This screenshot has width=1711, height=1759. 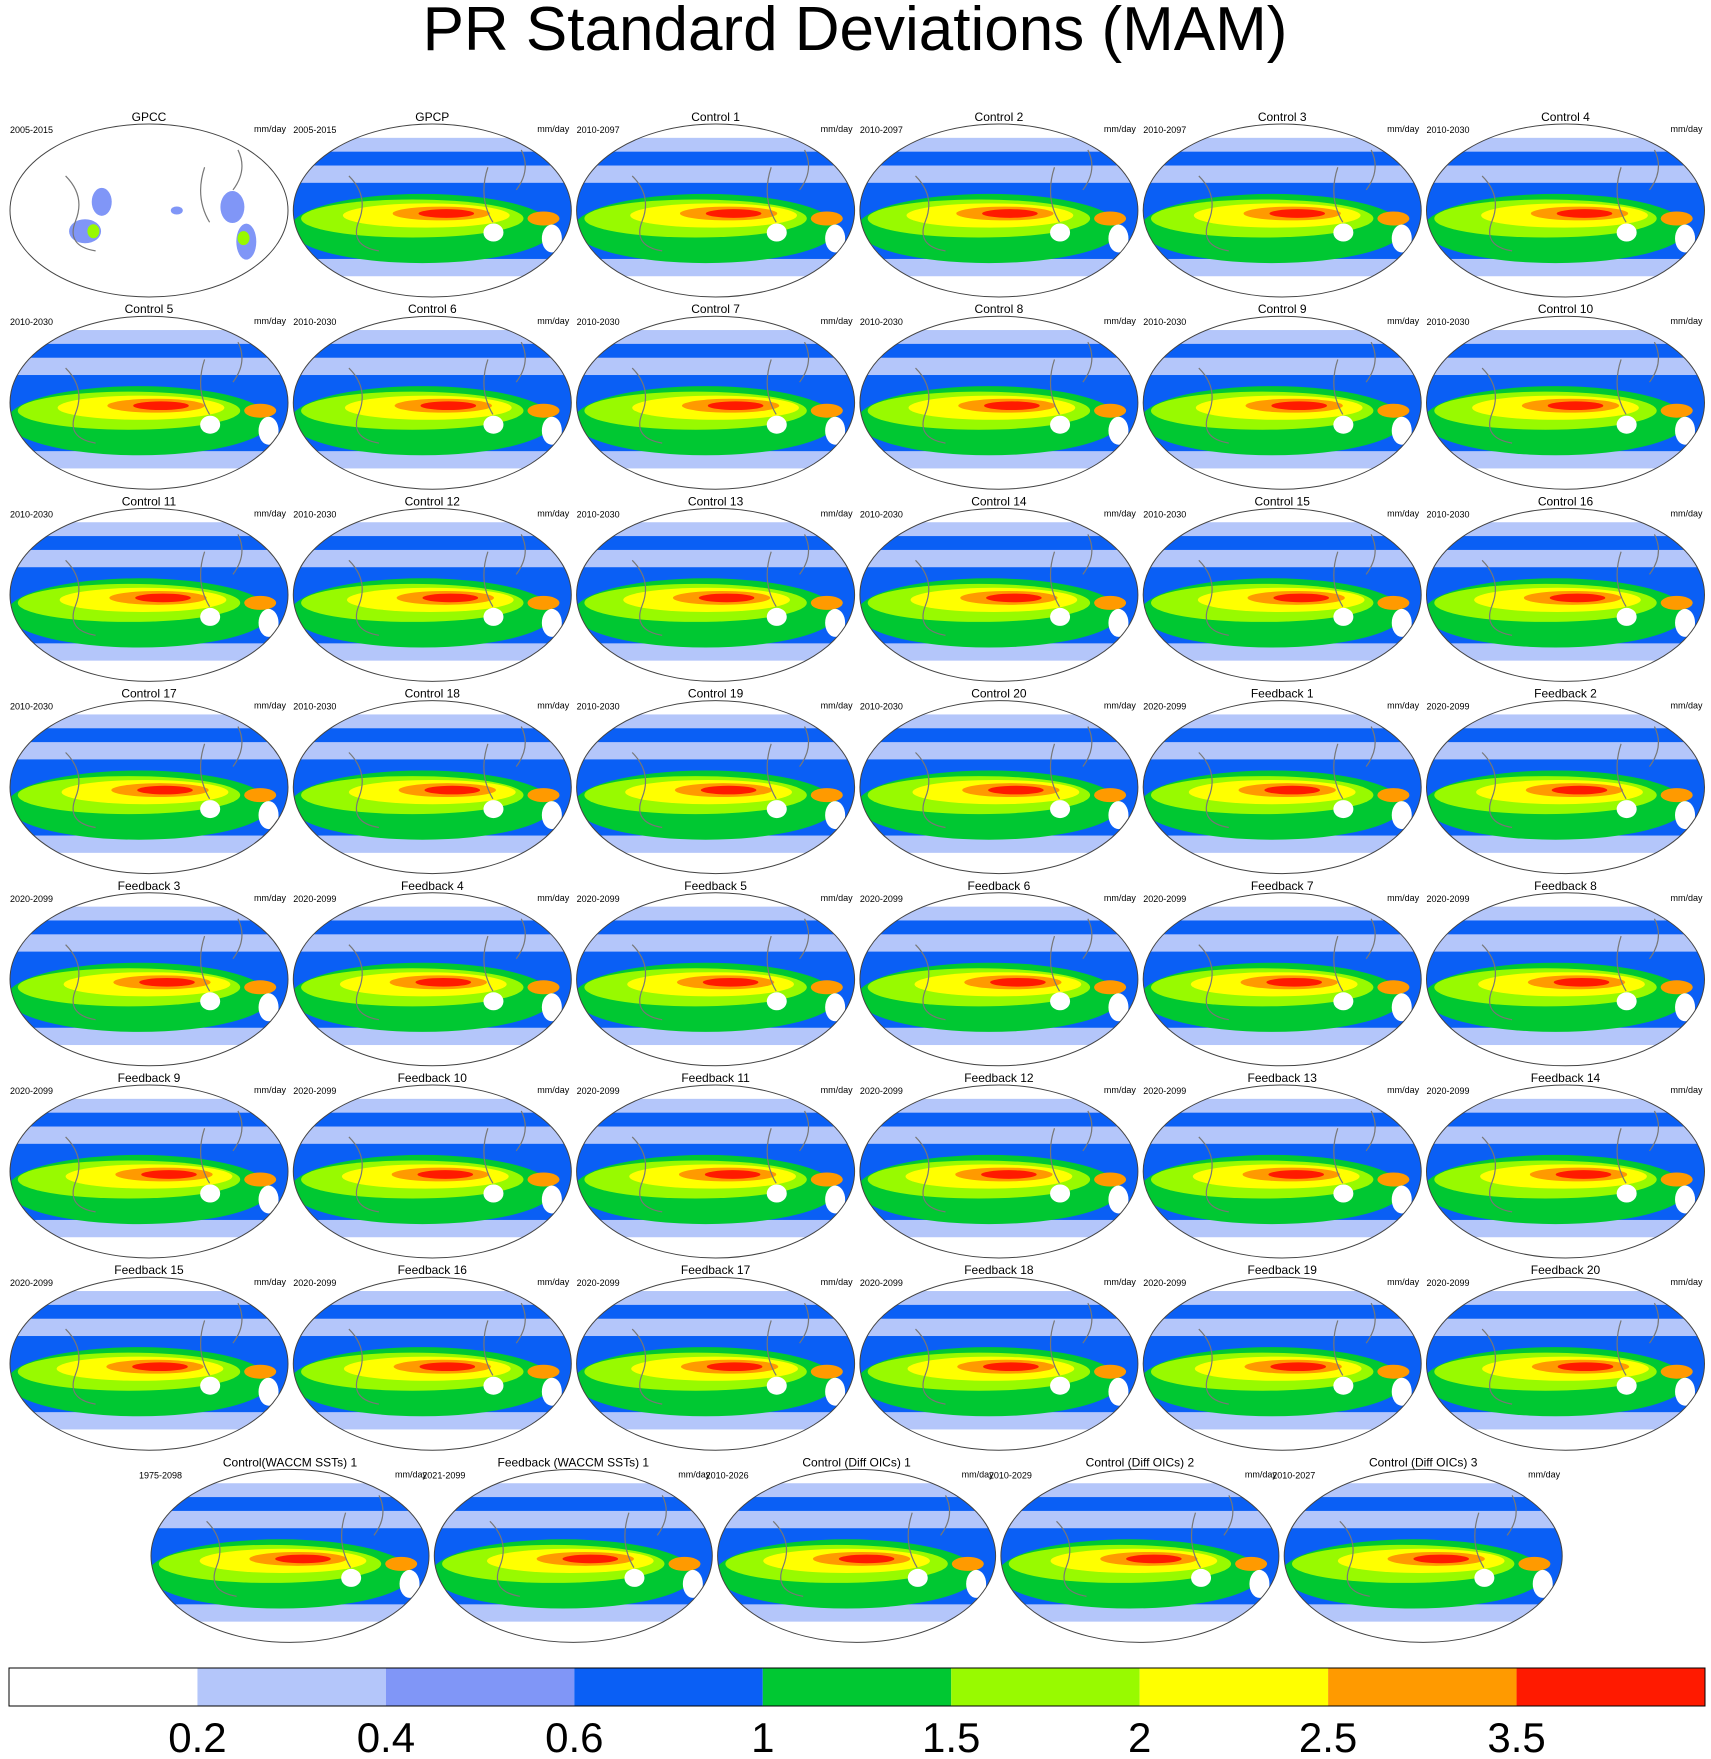 I want to click on map-panel: GPCC 2005-2015 mm/day, so click(x=149, y=204).